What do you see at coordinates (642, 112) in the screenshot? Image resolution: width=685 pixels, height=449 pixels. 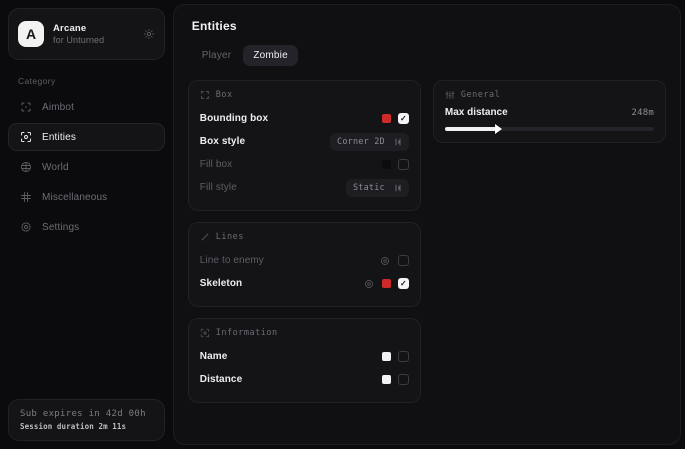 I see `max-distance-value: 248m` at bounding box center [642, 112].